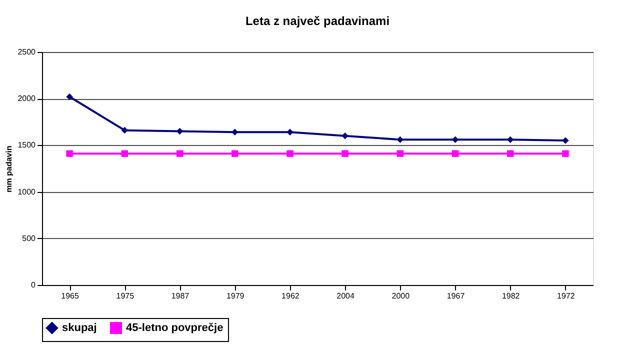  I want to click on y-tick-label: 1000, so click(27, 191).